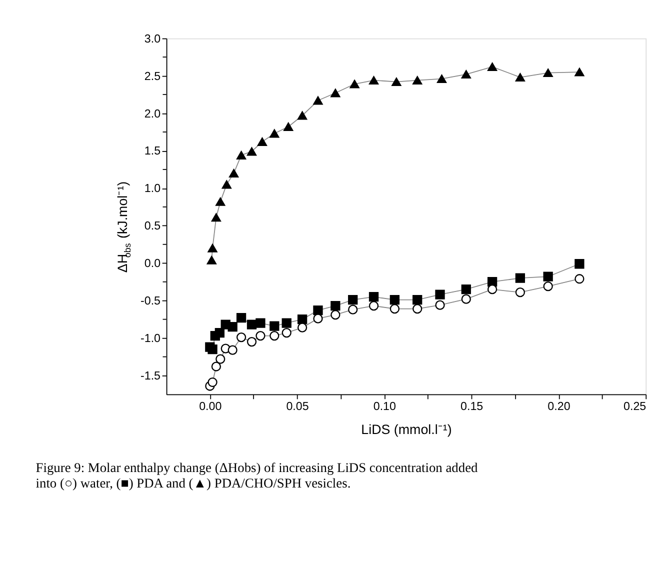 This screenshot has height=564, width=660. I want to click on y-tick-label: 2.5, so click(152, 76).